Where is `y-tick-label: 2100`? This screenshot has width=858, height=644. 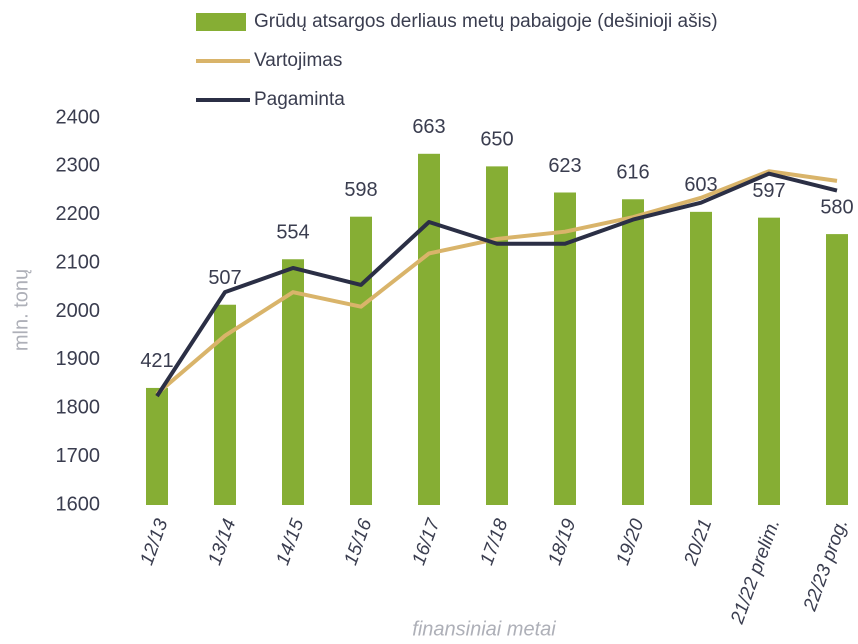
y-tick-label: 2100 is located at coordinates (78, 262).